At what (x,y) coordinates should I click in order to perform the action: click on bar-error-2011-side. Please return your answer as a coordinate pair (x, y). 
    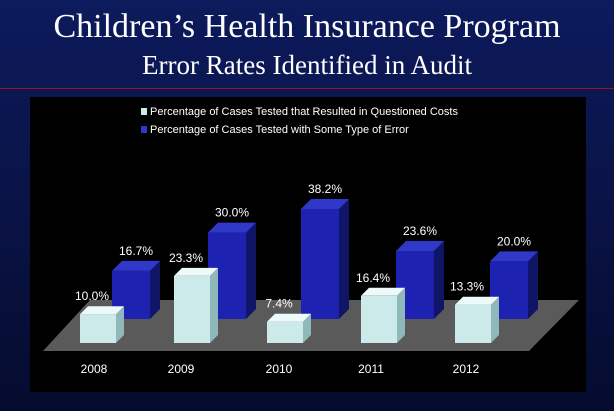
    Looking at the image, I should click on (439, 280).